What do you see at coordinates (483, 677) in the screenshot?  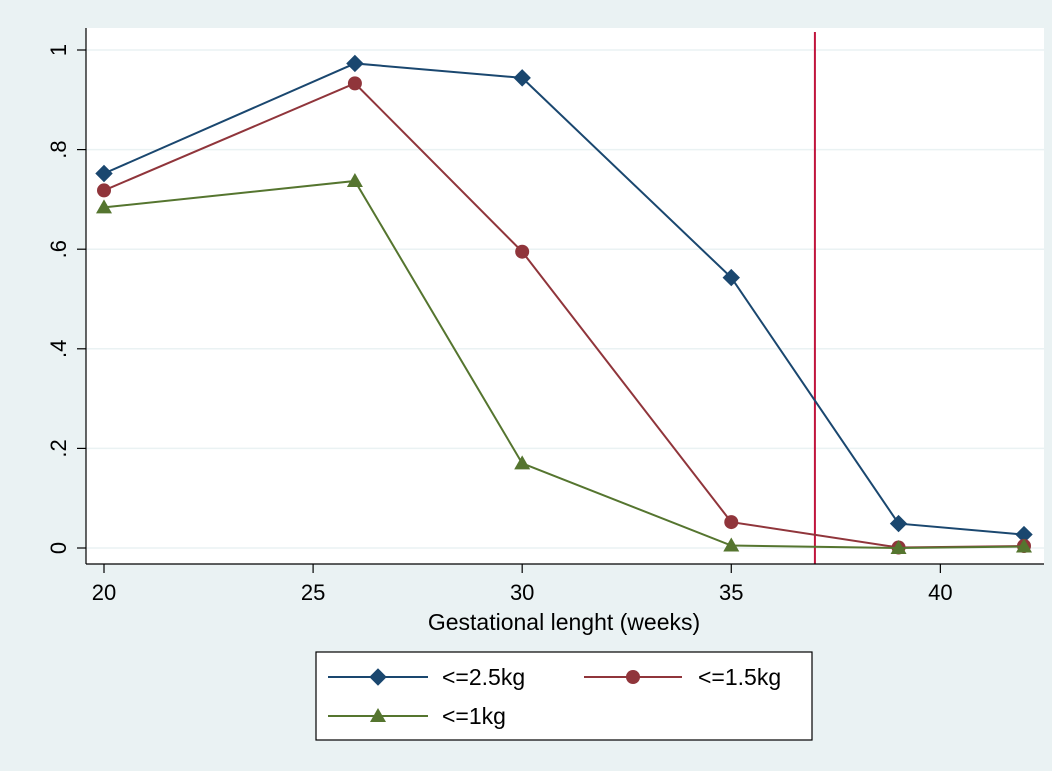 I see `legend-label-0: <=2.5kg` at bounding box center [483, 677].